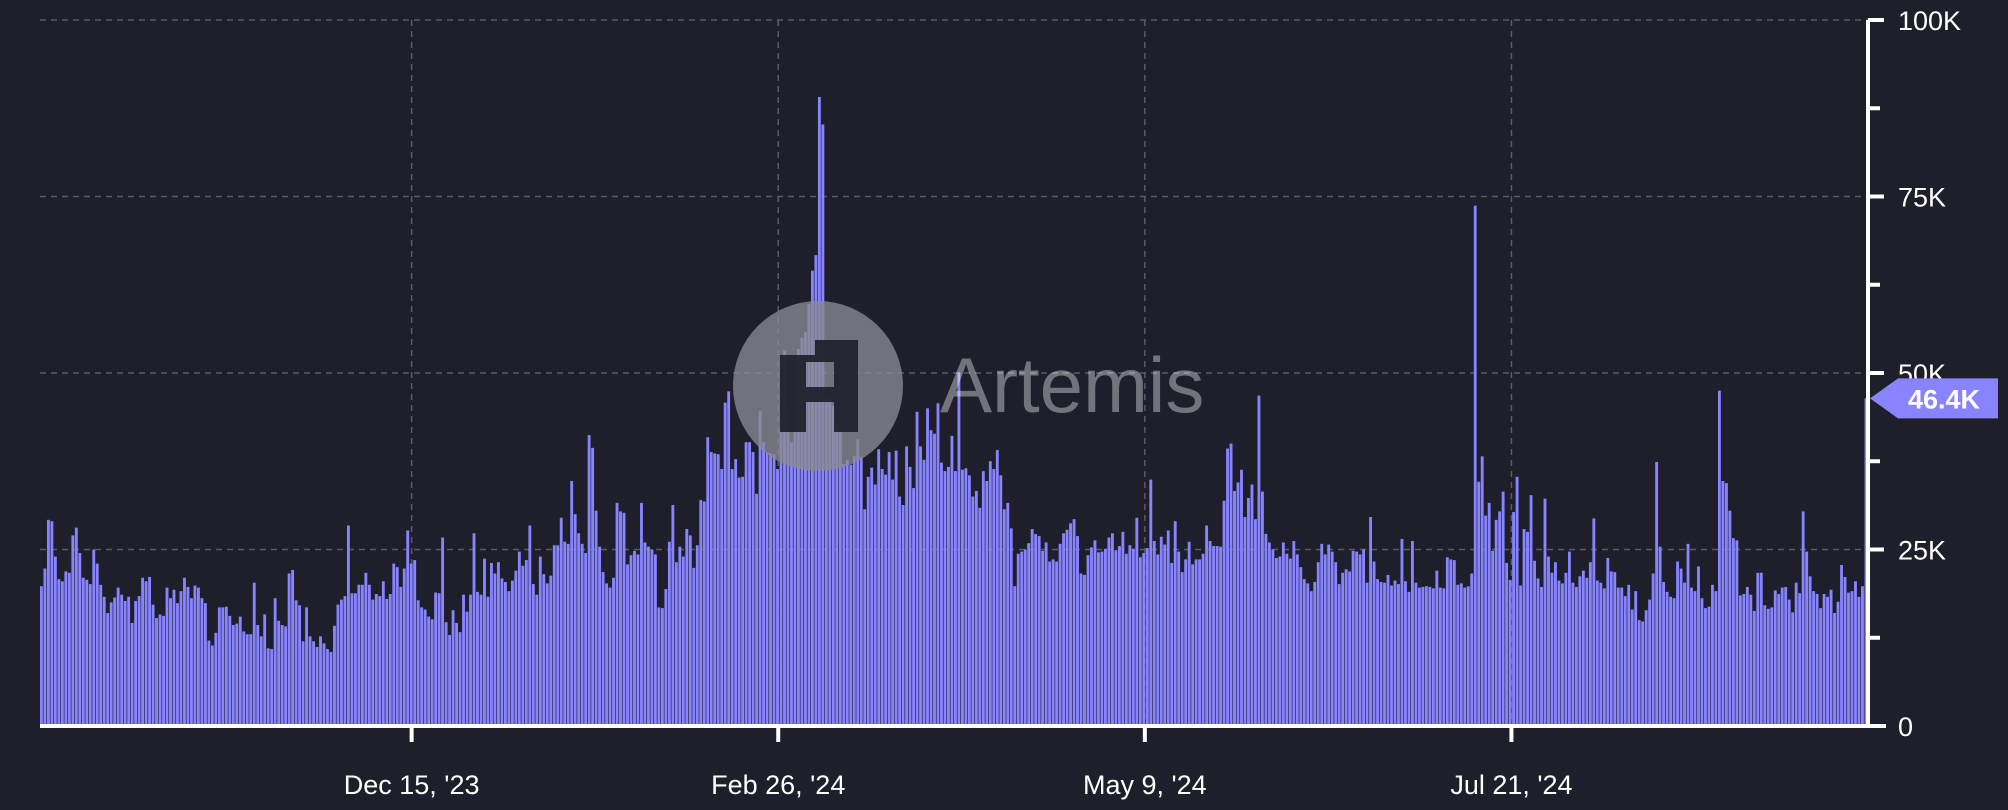 The image size is (2008, 810). Describe the element at coordinates (819, 386) in the screenshot. I see `artemis-logo-glyph` at that location.